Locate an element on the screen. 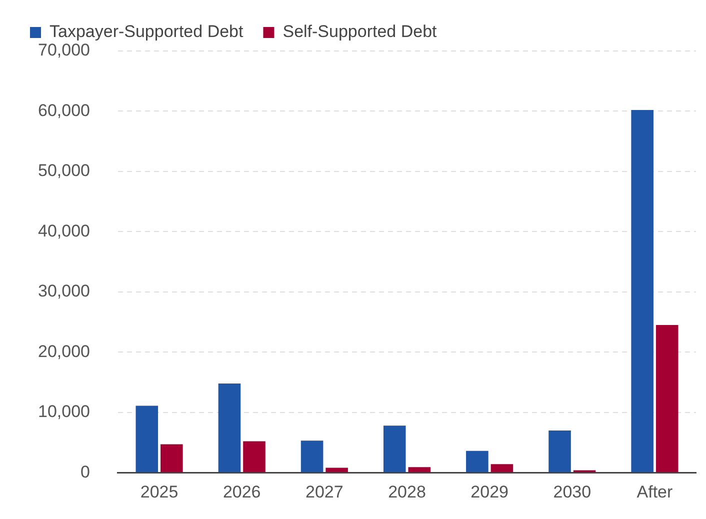 The image size is (706, 519). legend-label: Self-Supported Debt is located at coordinates (360, 32).